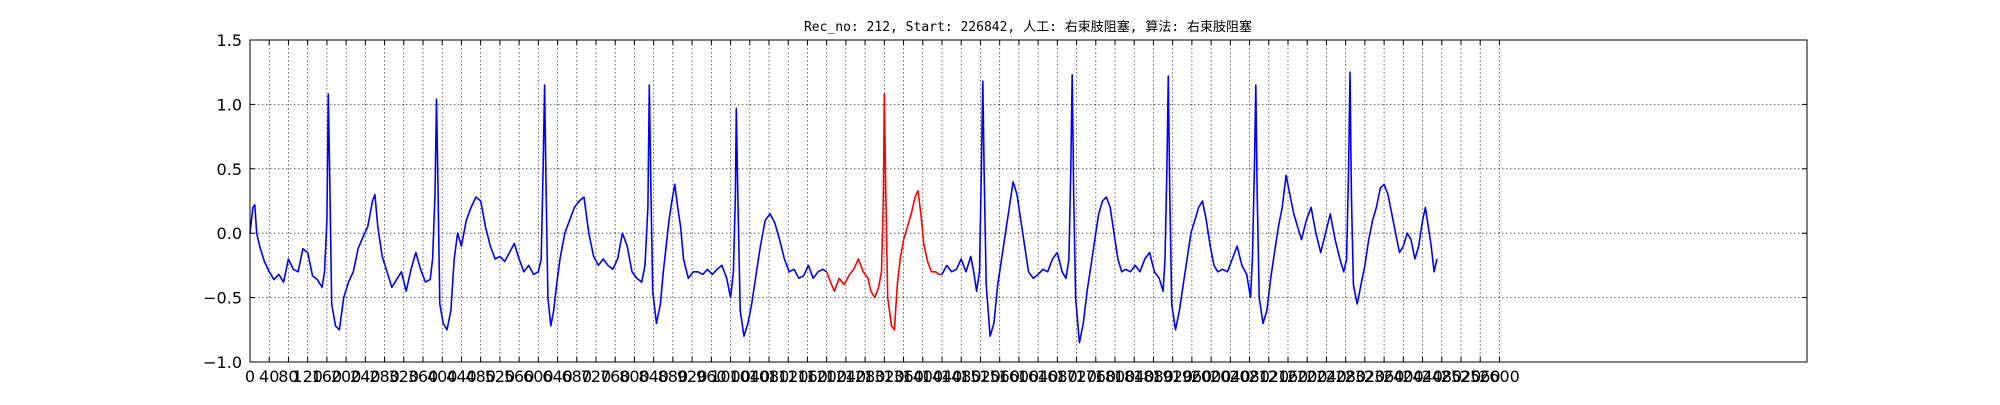 The width and height of the screenshot is (2000, 405). What do you see at coordinates (288, 376) in the screenshot?
I see `x-tick-label: 80` at bounding box center [288, 376].